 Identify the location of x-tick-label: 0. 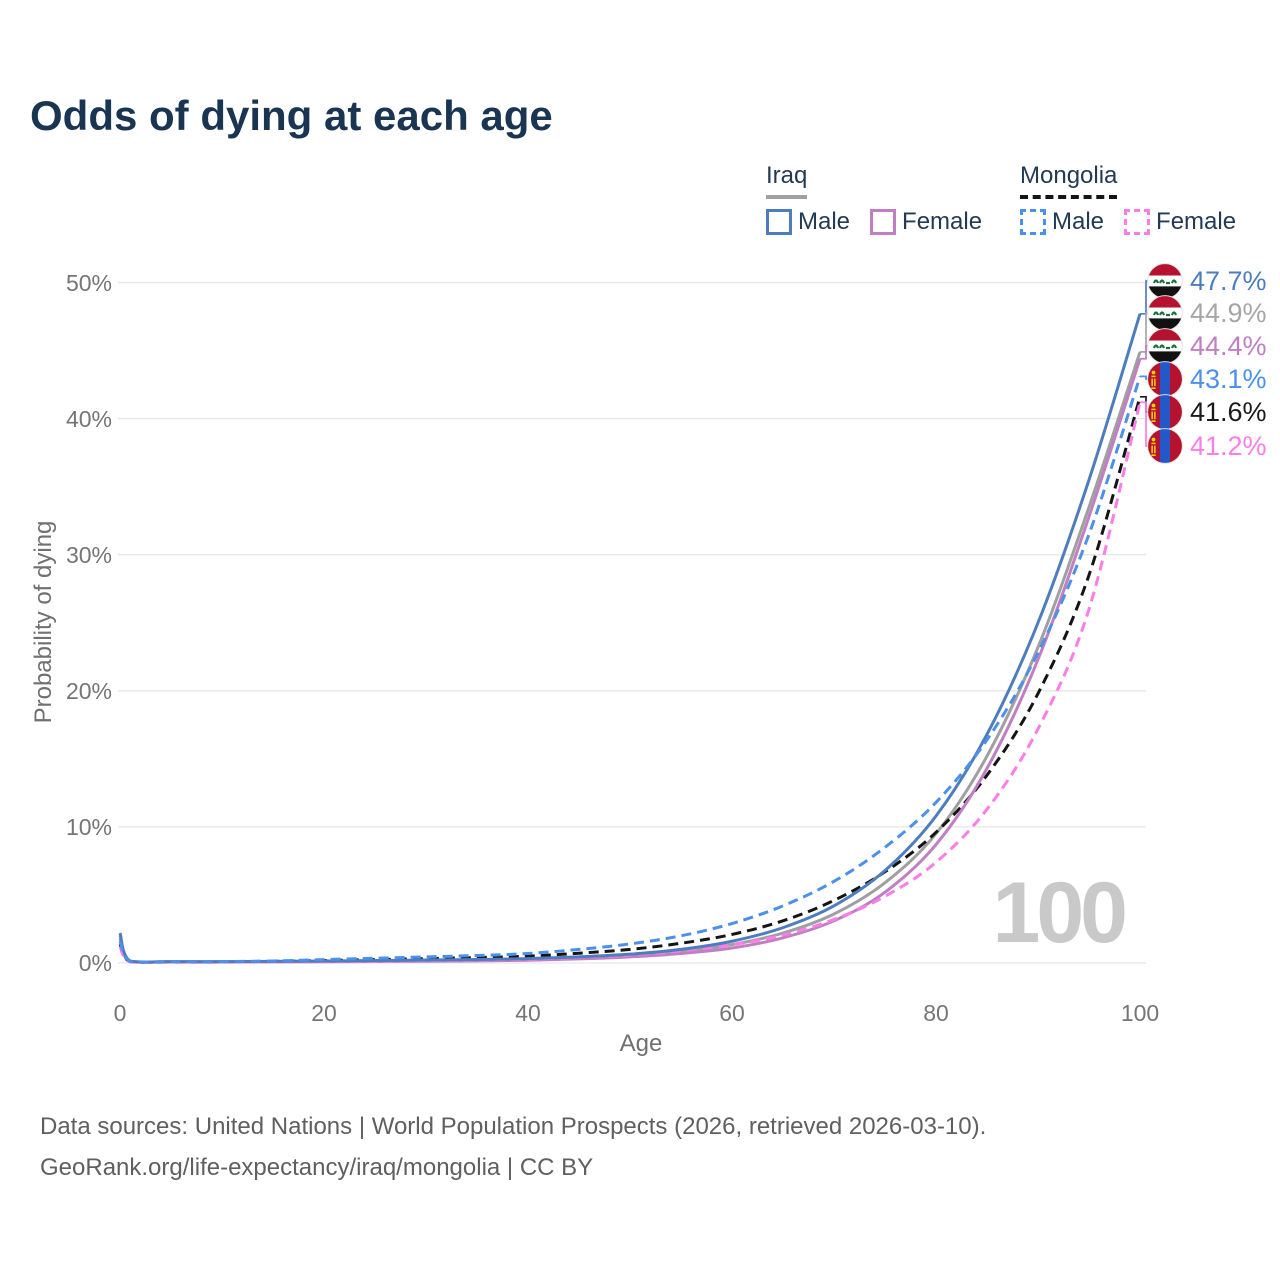
(120, 1013).